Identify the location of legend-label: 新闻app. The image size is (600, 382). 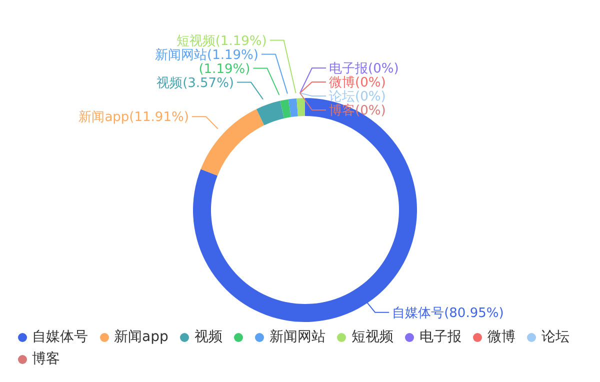
(140, 337).